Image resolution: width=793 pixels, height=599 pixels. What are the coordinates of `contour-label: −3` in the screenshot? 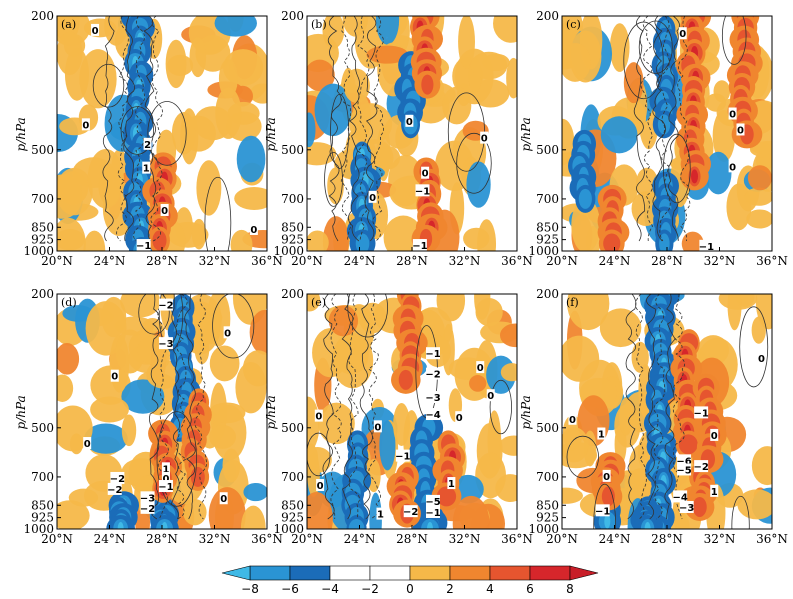 It's located at (686, 507).